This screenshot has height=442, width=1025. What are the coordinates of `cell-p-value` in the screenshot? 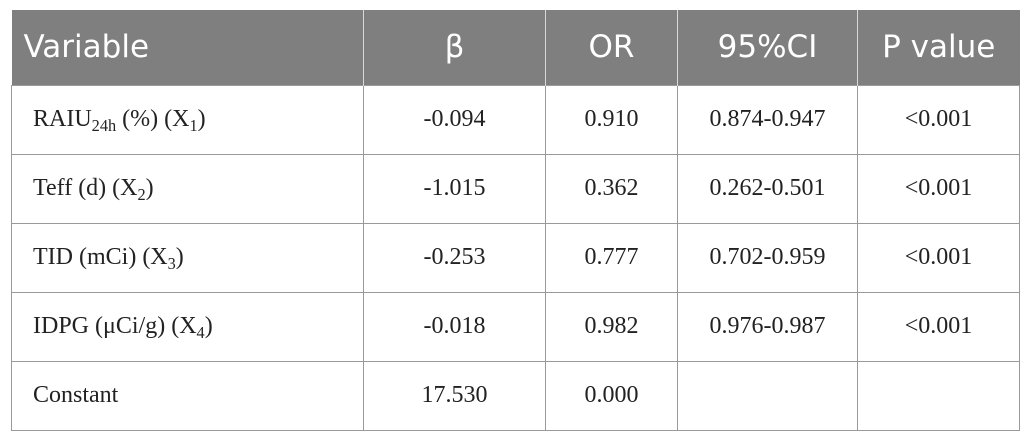 It's located at (938, 395).